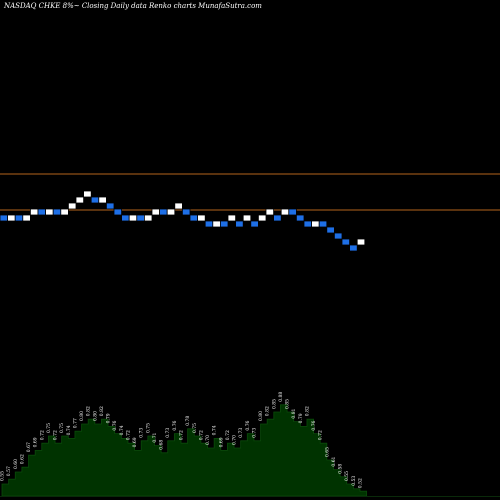  Describe the element at coordinates (334, 461) in the screenshot. I see `volume-data-label: 0.61` at that location.